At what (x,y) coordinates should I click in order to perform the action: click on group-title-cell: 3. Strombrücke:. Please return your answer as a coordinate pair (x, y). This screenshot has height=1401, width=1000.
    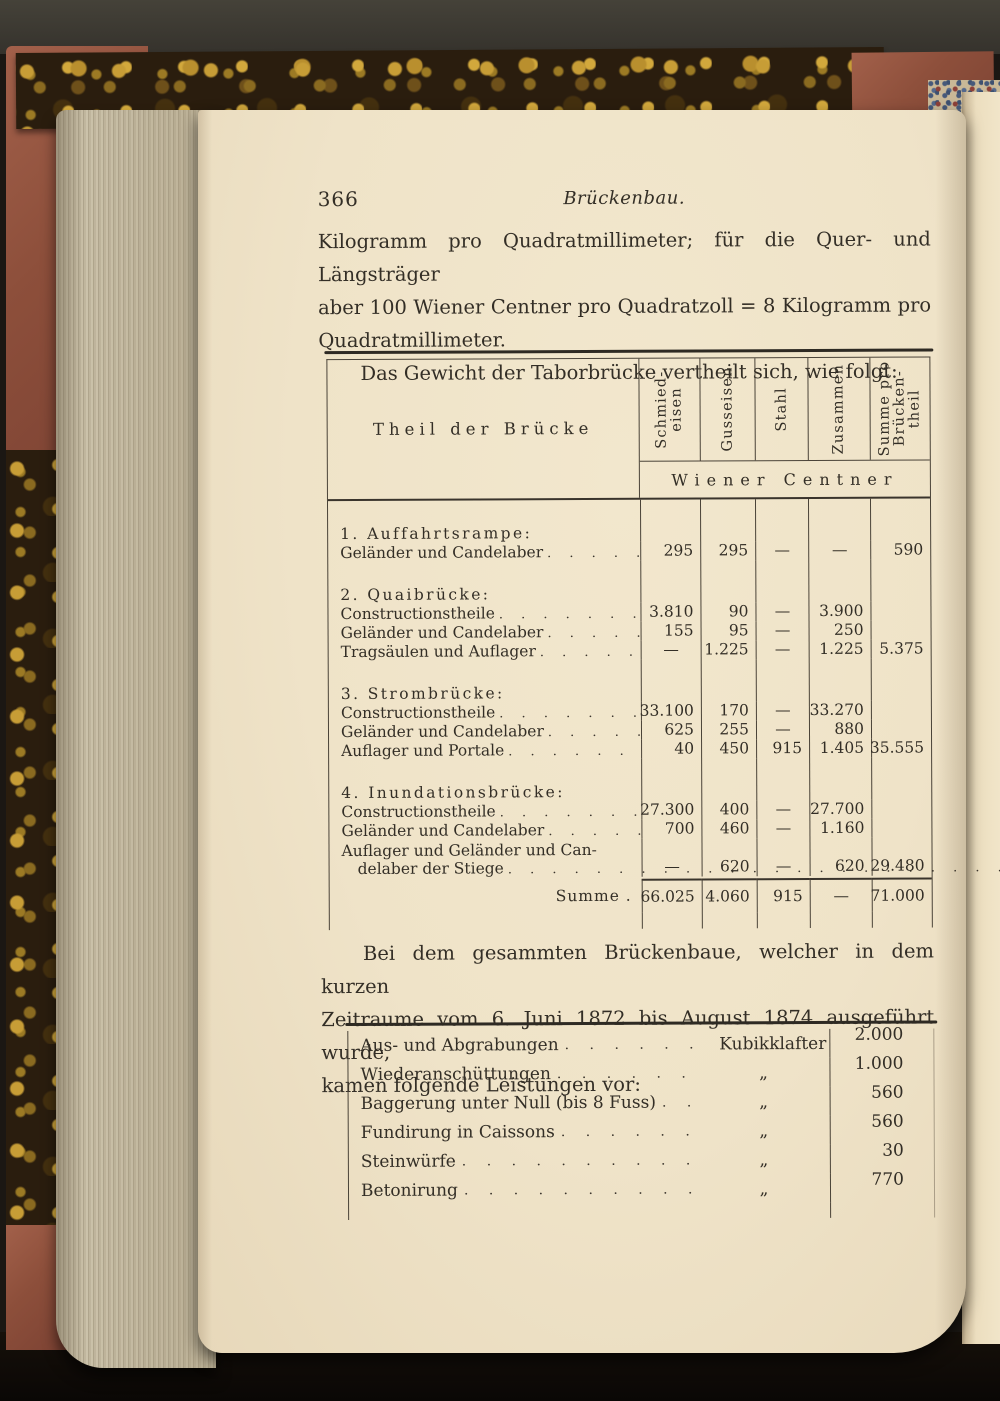
    Looking at the image, I should click on (485, 681).